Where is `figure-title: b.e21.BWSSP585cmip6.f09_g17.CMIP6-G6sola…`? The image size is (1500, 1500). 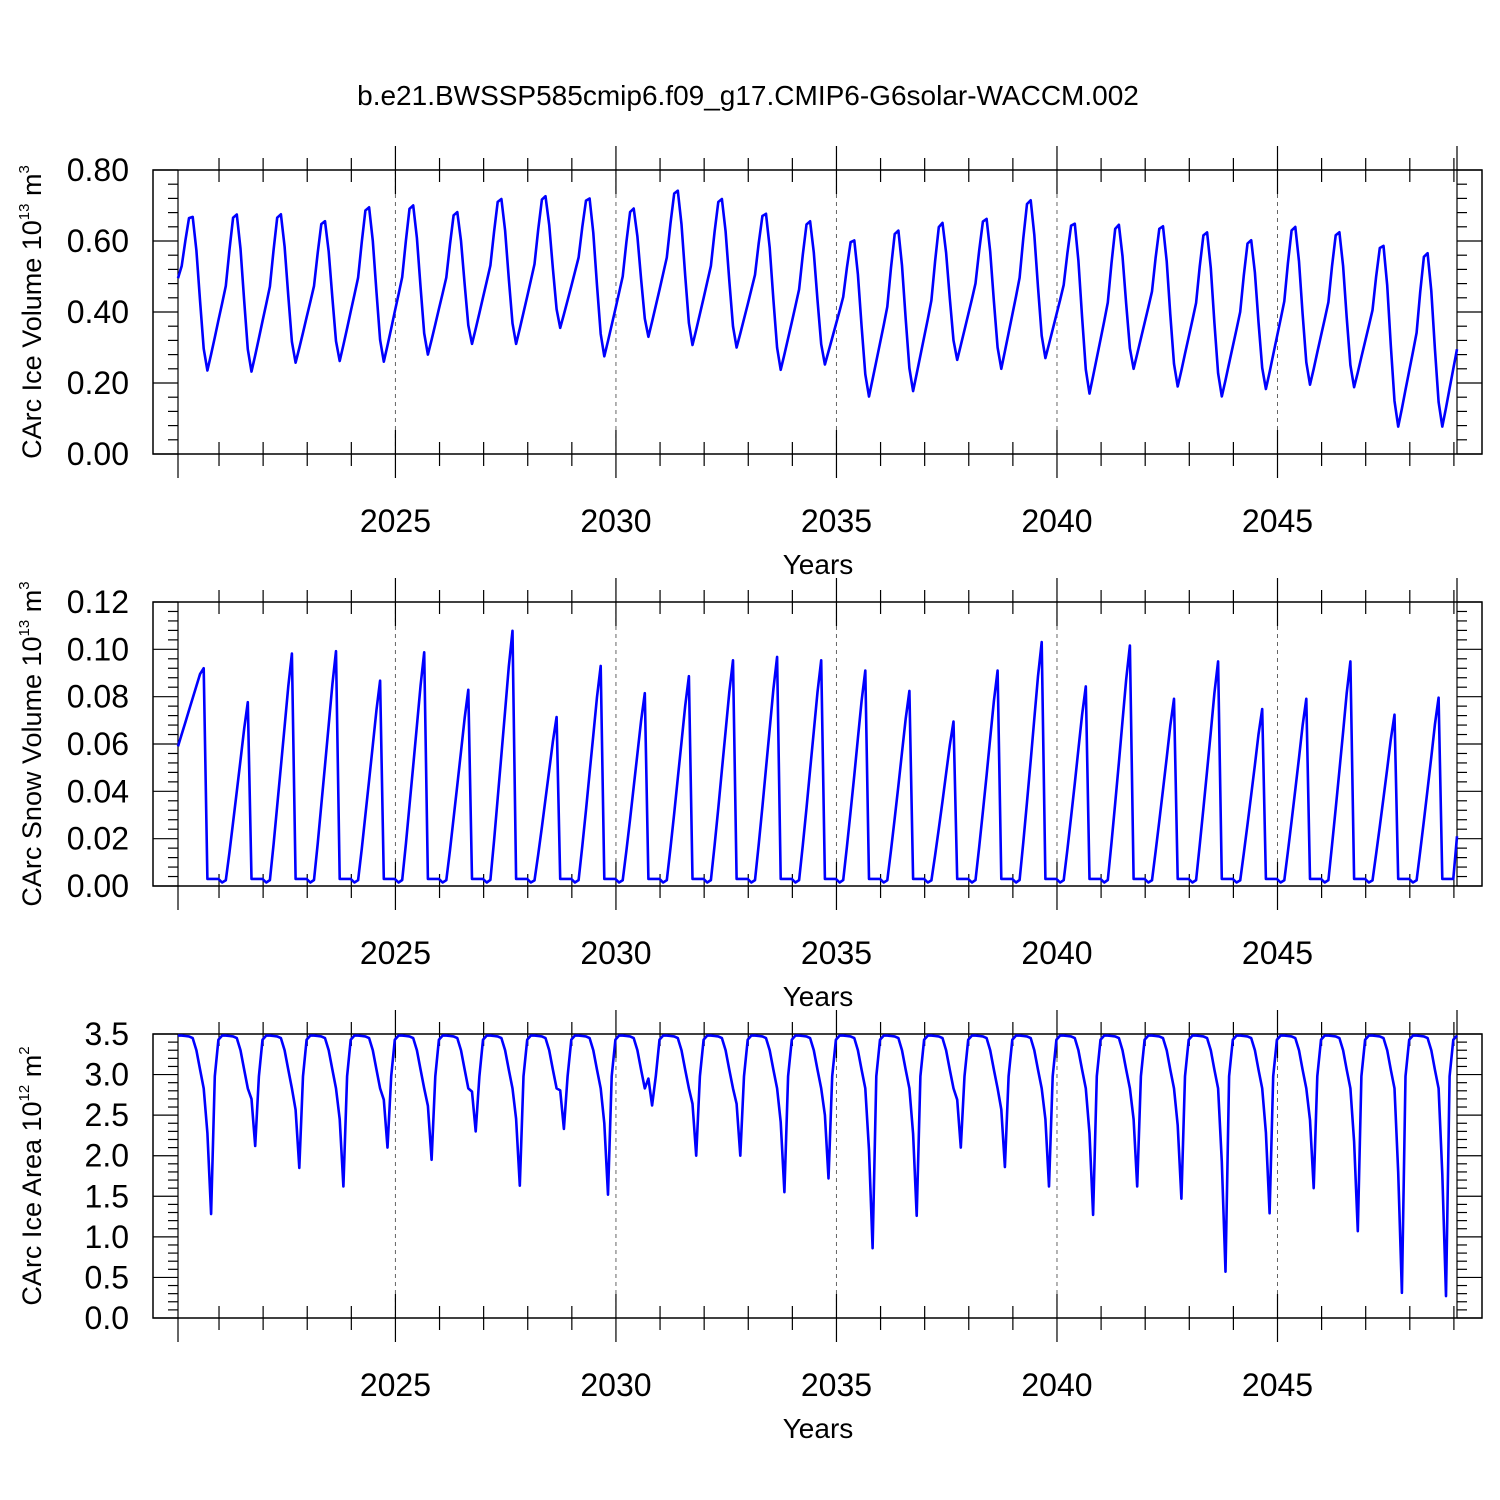
figure-title: b.e21.BWSSP585cmip6.f09_g17.CMIP6-G6sola… is located at coordinates (748, 95).